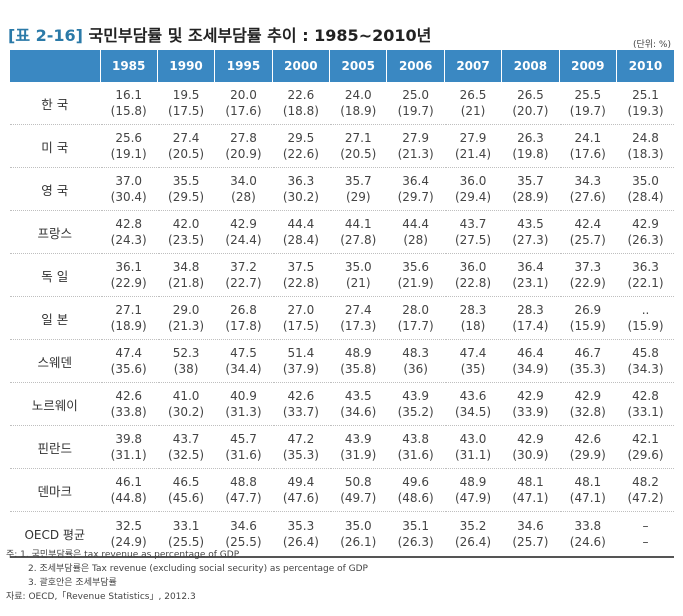 Image resolution: width=683 pixels, height=616 pixels. Describe the element at coordinates (185, 361) in the screenshot. I see `value-cell: 52.3 (38)` at that location.